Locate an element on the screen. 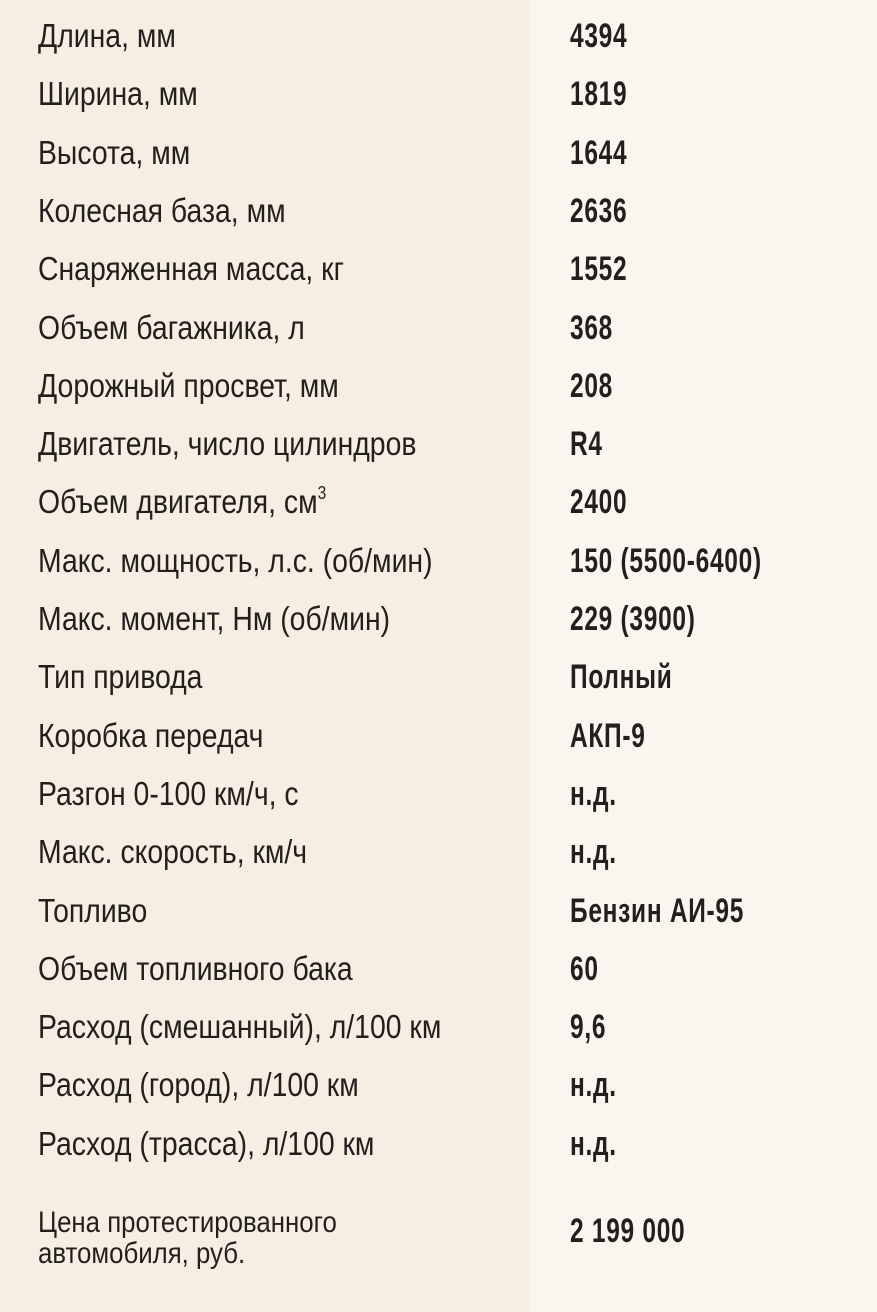  spec-label-text: Объем багажника, л is located at coordinates (171, 327).